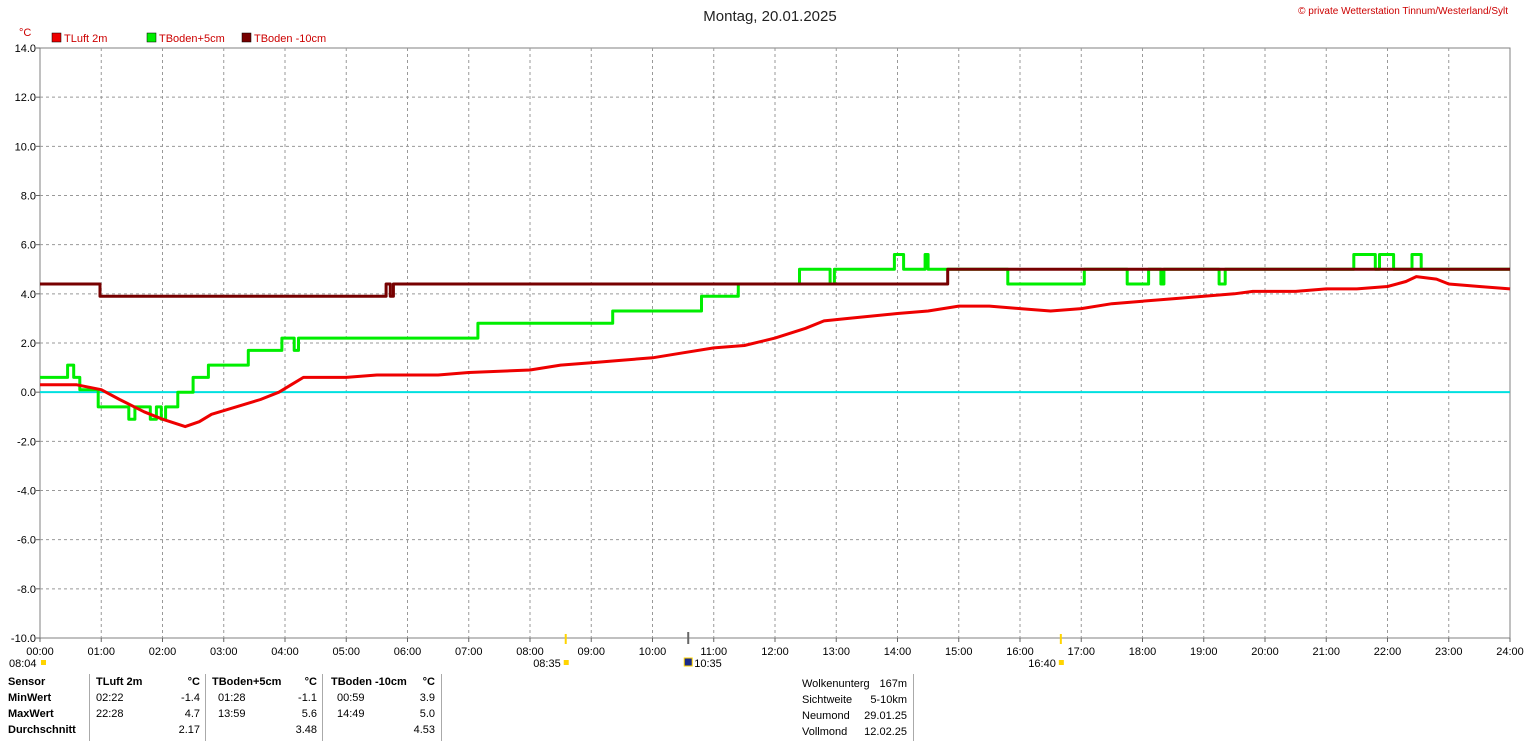 Image resolution: width=1536 pixels, height=741 pixels. What do you see at coordinates (43, 662) in the screenshot?
I see `moonrise-icon` at bounding box center [43, 662].